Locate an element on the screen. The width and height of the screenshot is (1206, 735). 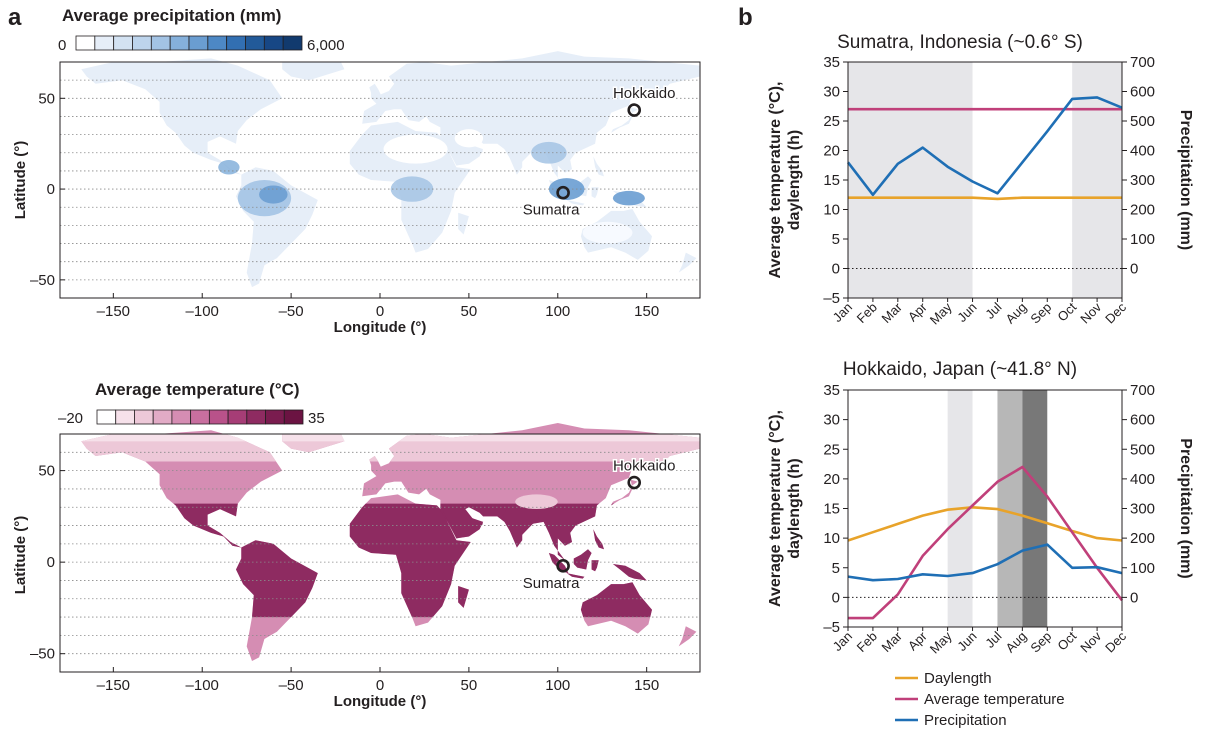
precip-land-india is located at coordinates (520, 154).